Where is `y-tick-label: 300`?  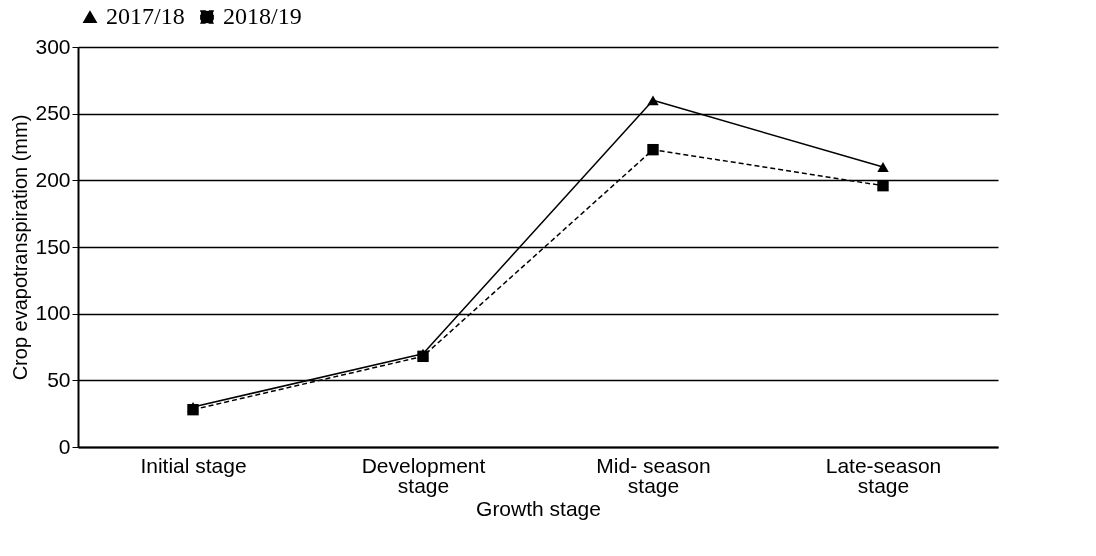
y-tick-label: 300 is located at coordinates (53, 46).